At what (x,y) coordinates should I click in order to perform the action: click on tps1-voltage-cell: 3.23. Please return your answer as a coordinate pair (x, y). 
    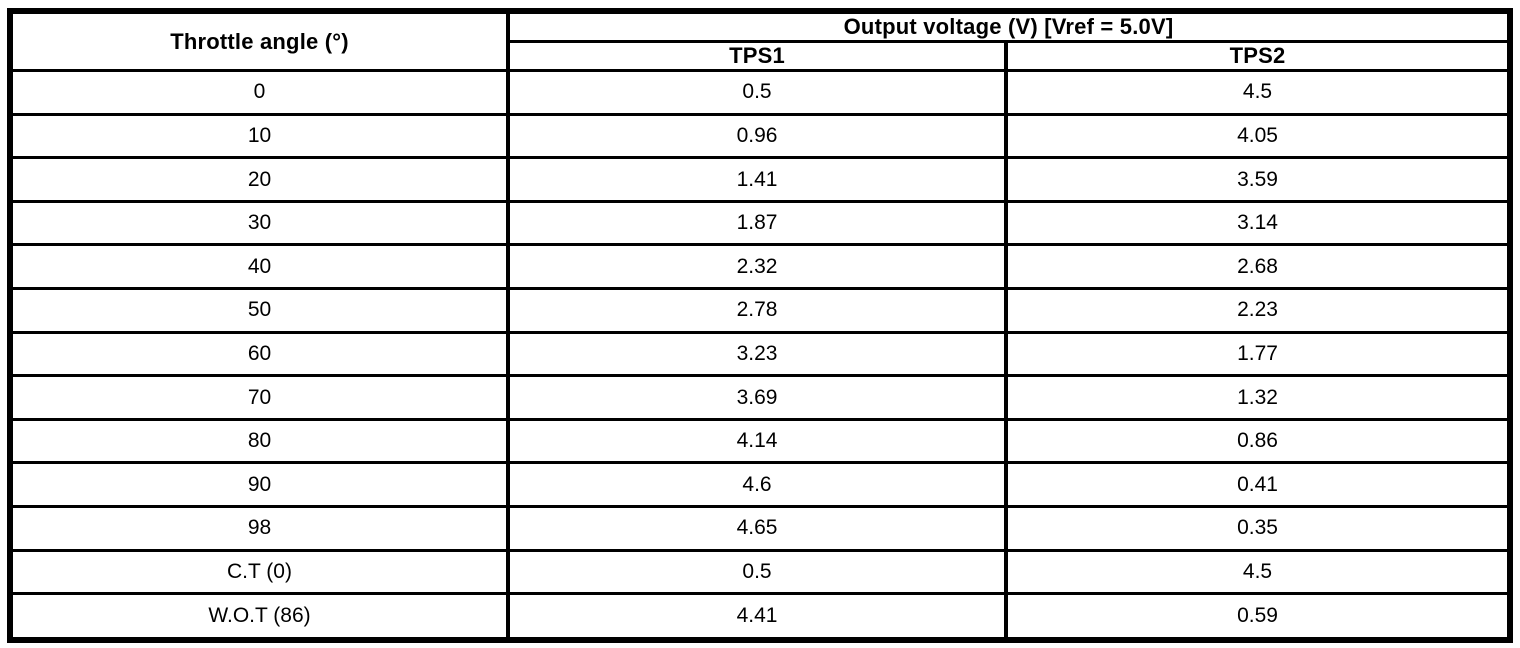
    Looking at the image, I should click on (757, 354).